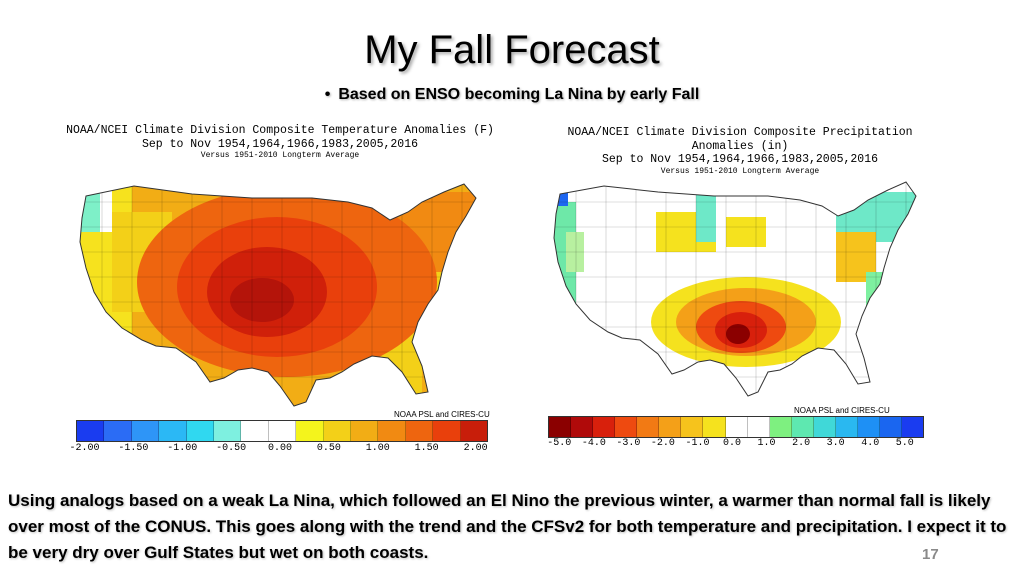 This screenshot has height=576, width=1024. Describe the element at coordinates (904, 443) in the screenshot. I see `colorbar-tick-label: 5.0` at that location.